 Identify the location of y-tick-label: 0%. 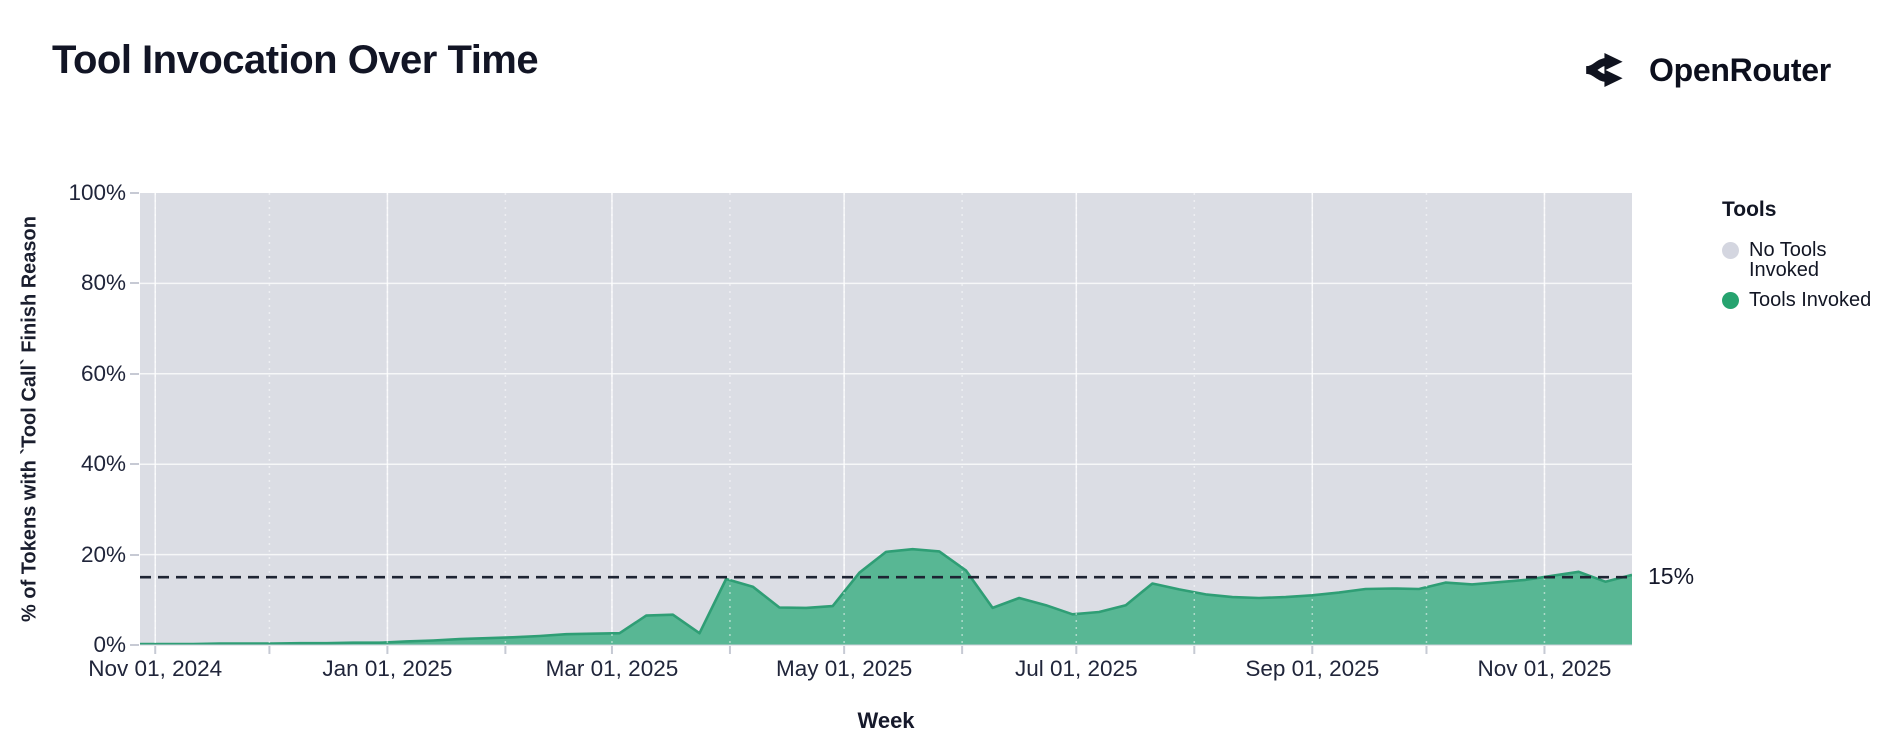
(109, 644).